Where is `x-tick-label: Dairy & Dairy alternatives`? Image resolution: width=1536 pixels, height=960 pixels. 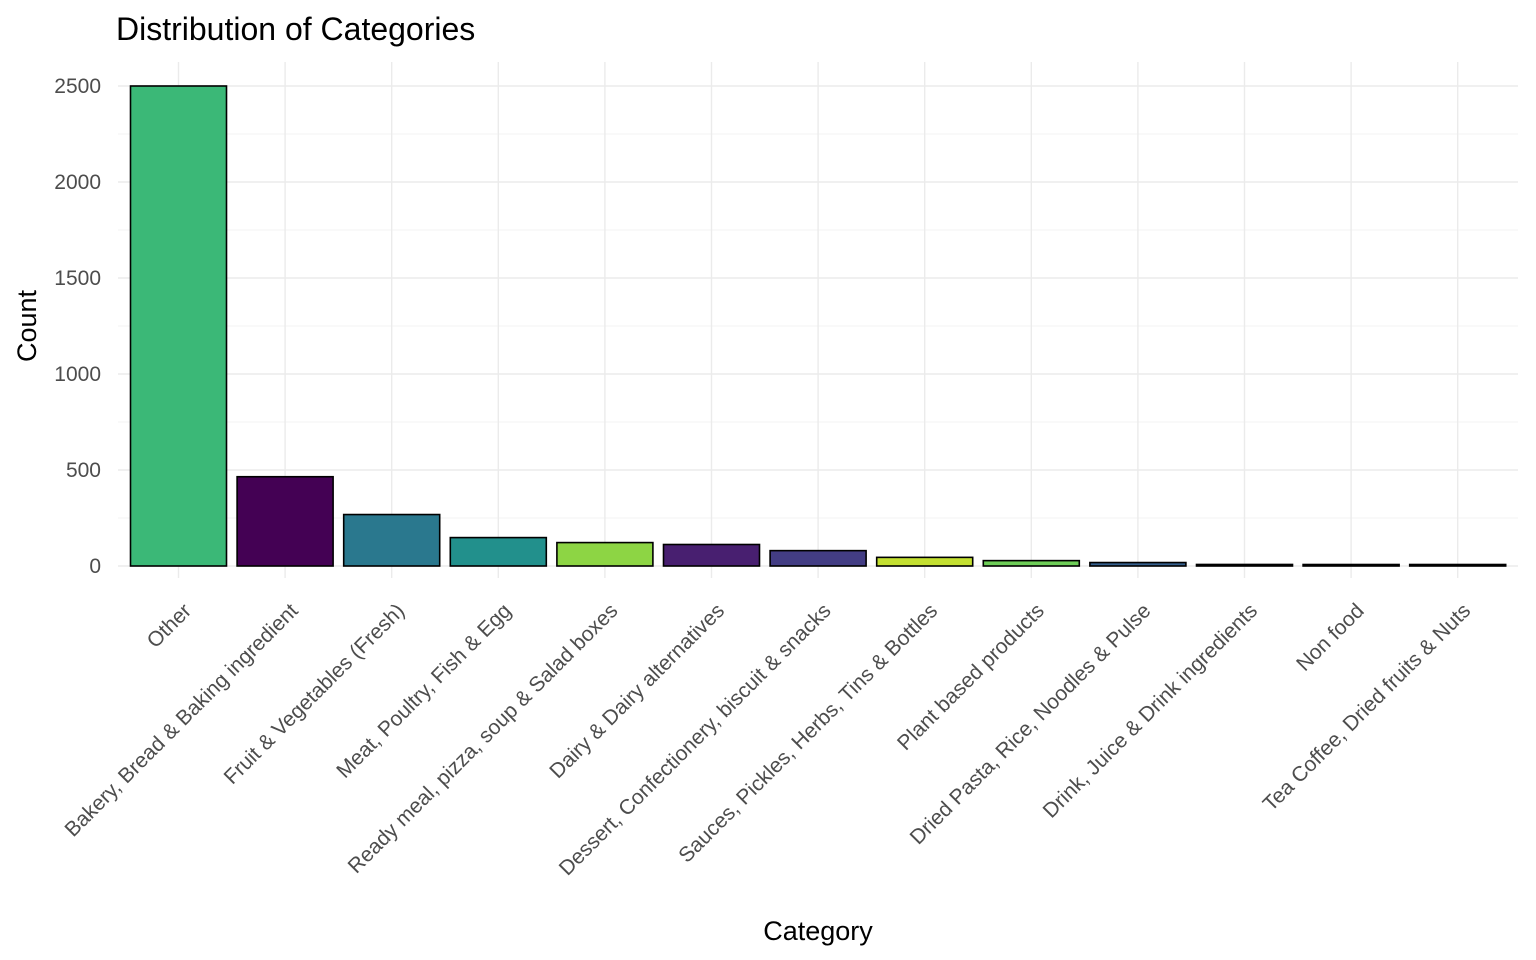 x-tick-label: Dairy & Dairy alternatives is located at coordinates (637, 691).